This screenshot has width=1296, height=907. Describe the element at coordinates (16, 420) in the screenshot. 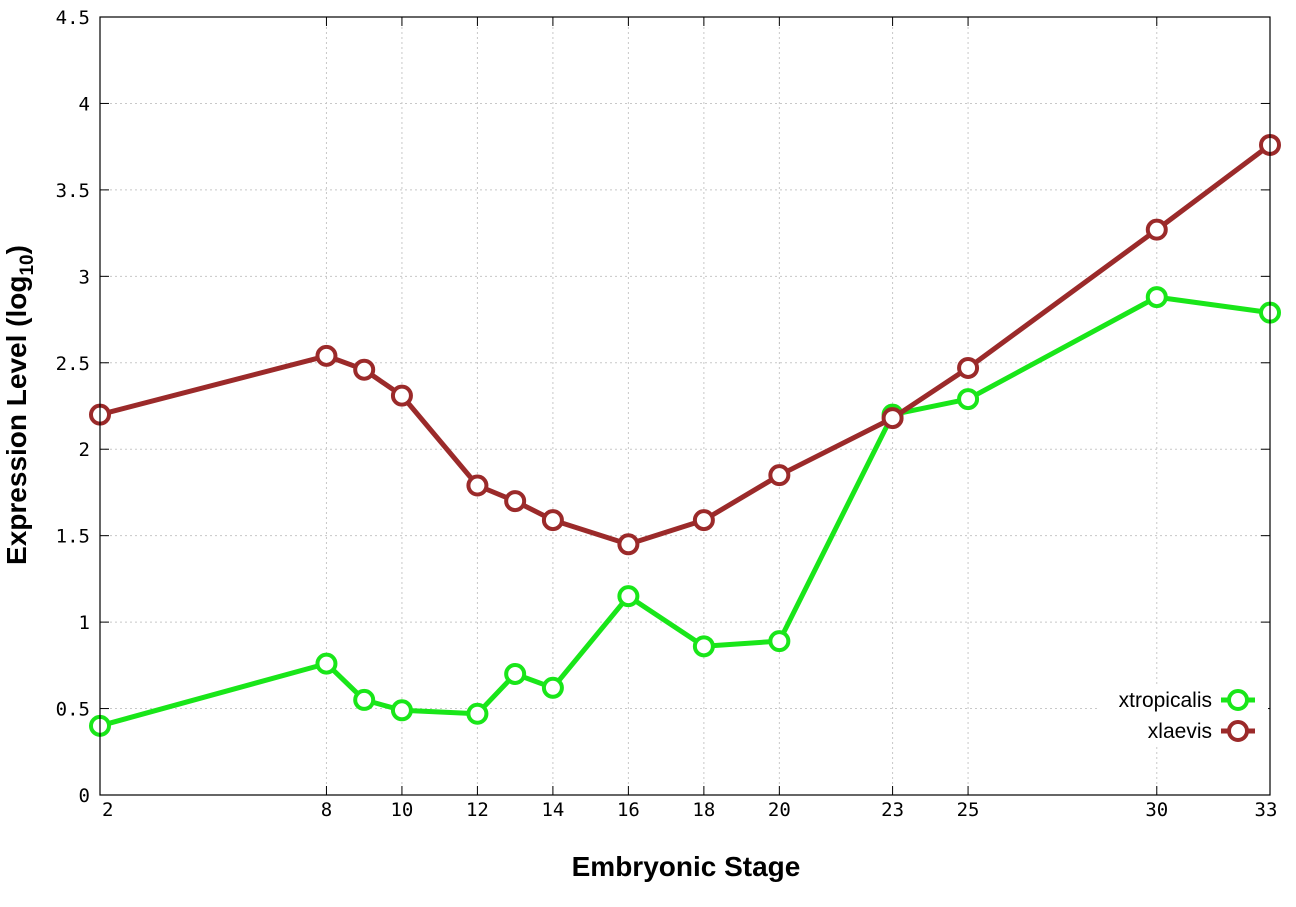

I see `y-axis-title-main: Expression Level (log` at that location.